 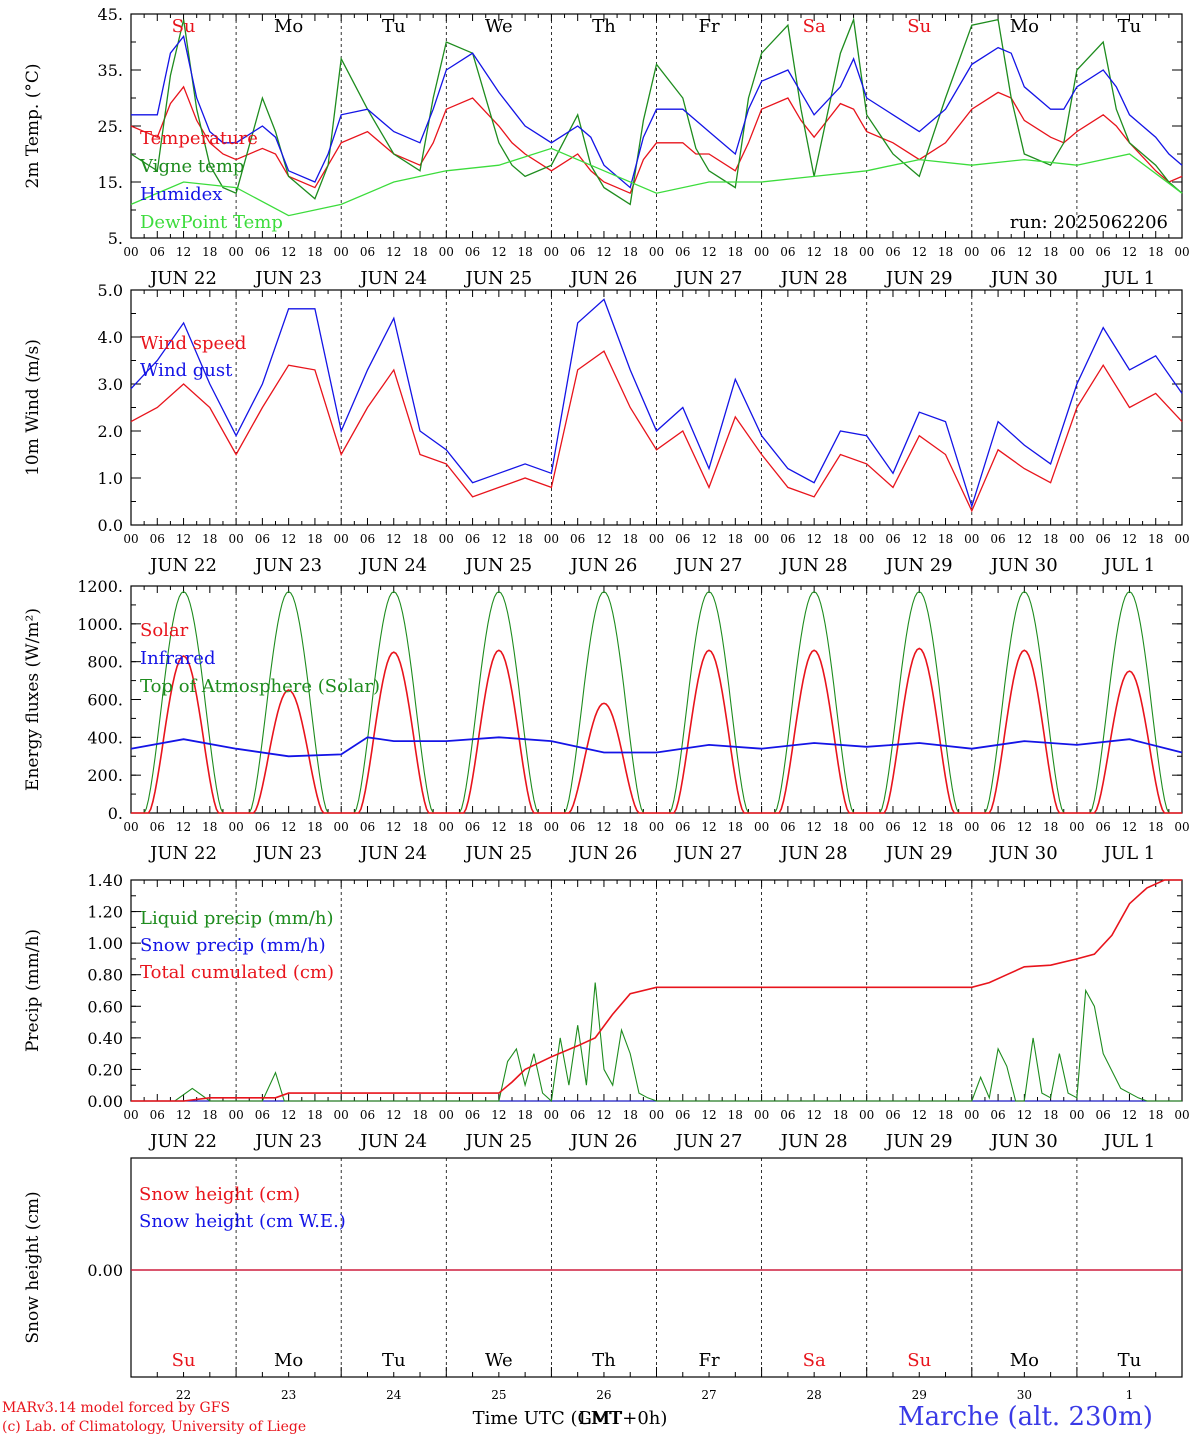 I want to click on date-label: JUN 25, so click(x=497, y=853).